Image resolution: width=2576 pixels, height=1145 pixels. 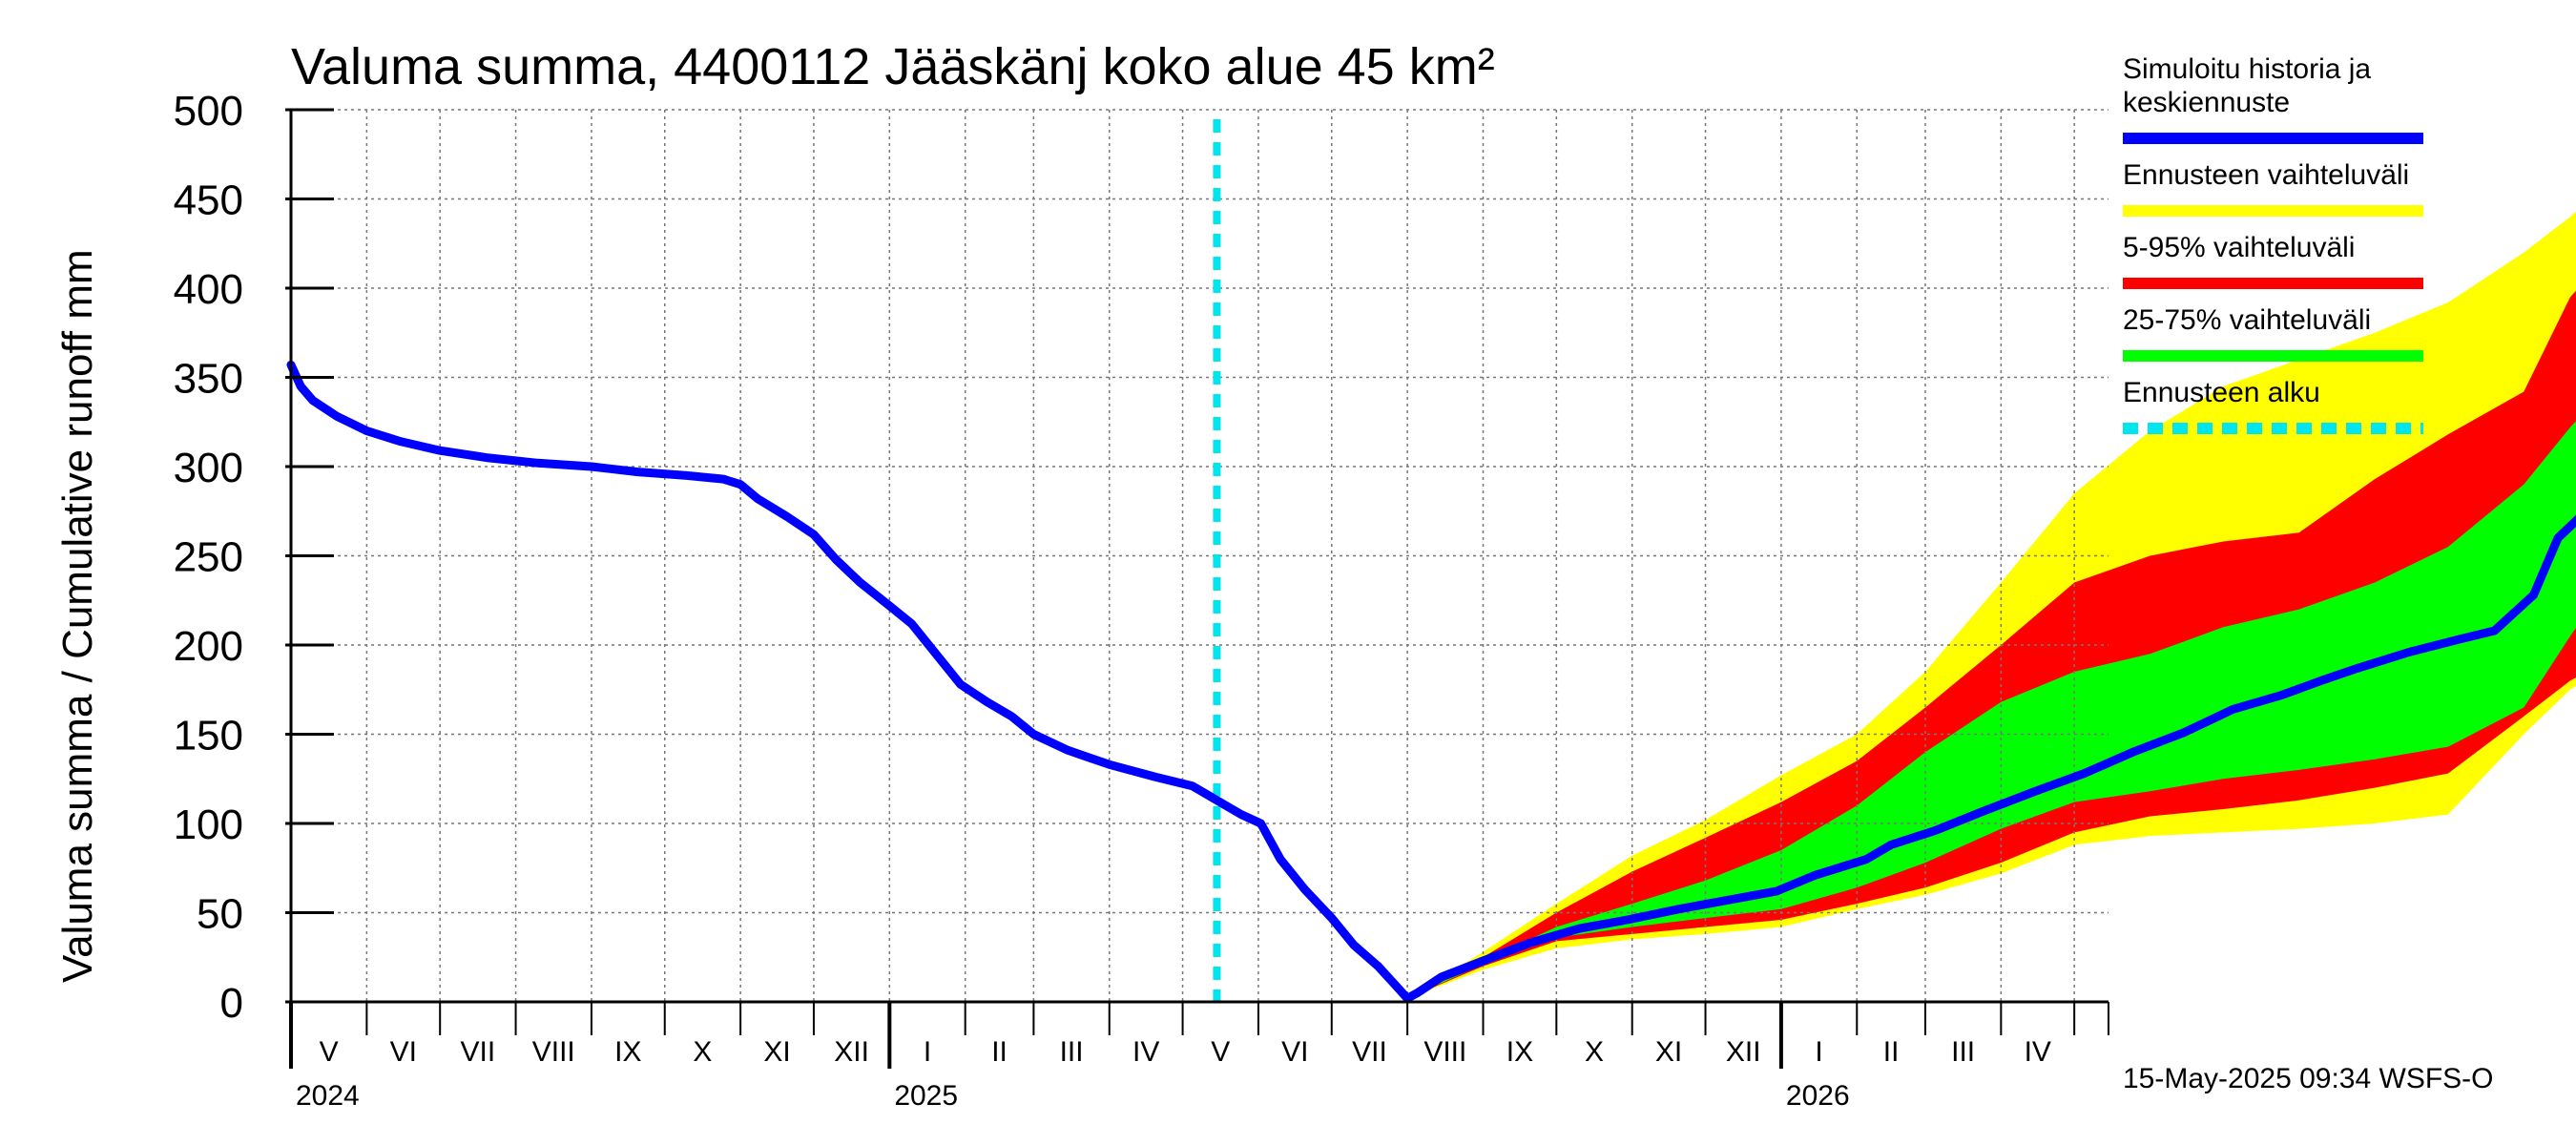 I want to click on y-tick-label-5: 250, so click(x=208, y=557).